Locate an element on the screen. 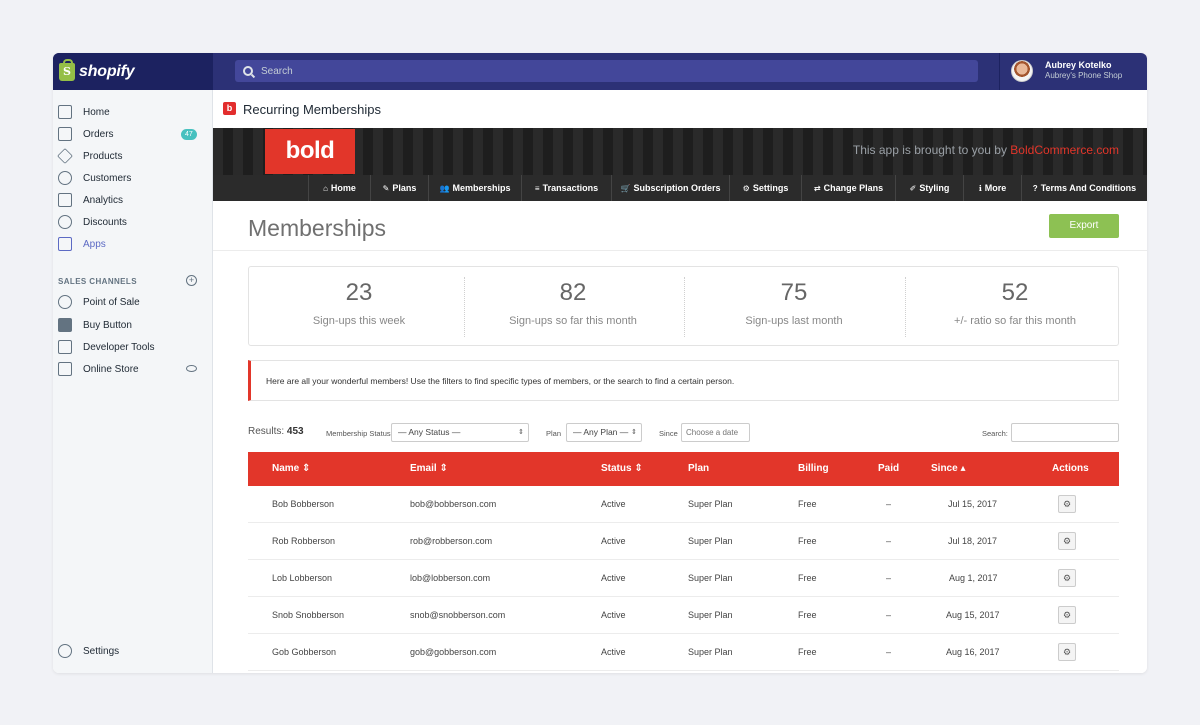  menu-item-subscription-orders: 🛒 Subscription Orders is located at coordinates (670, 188).